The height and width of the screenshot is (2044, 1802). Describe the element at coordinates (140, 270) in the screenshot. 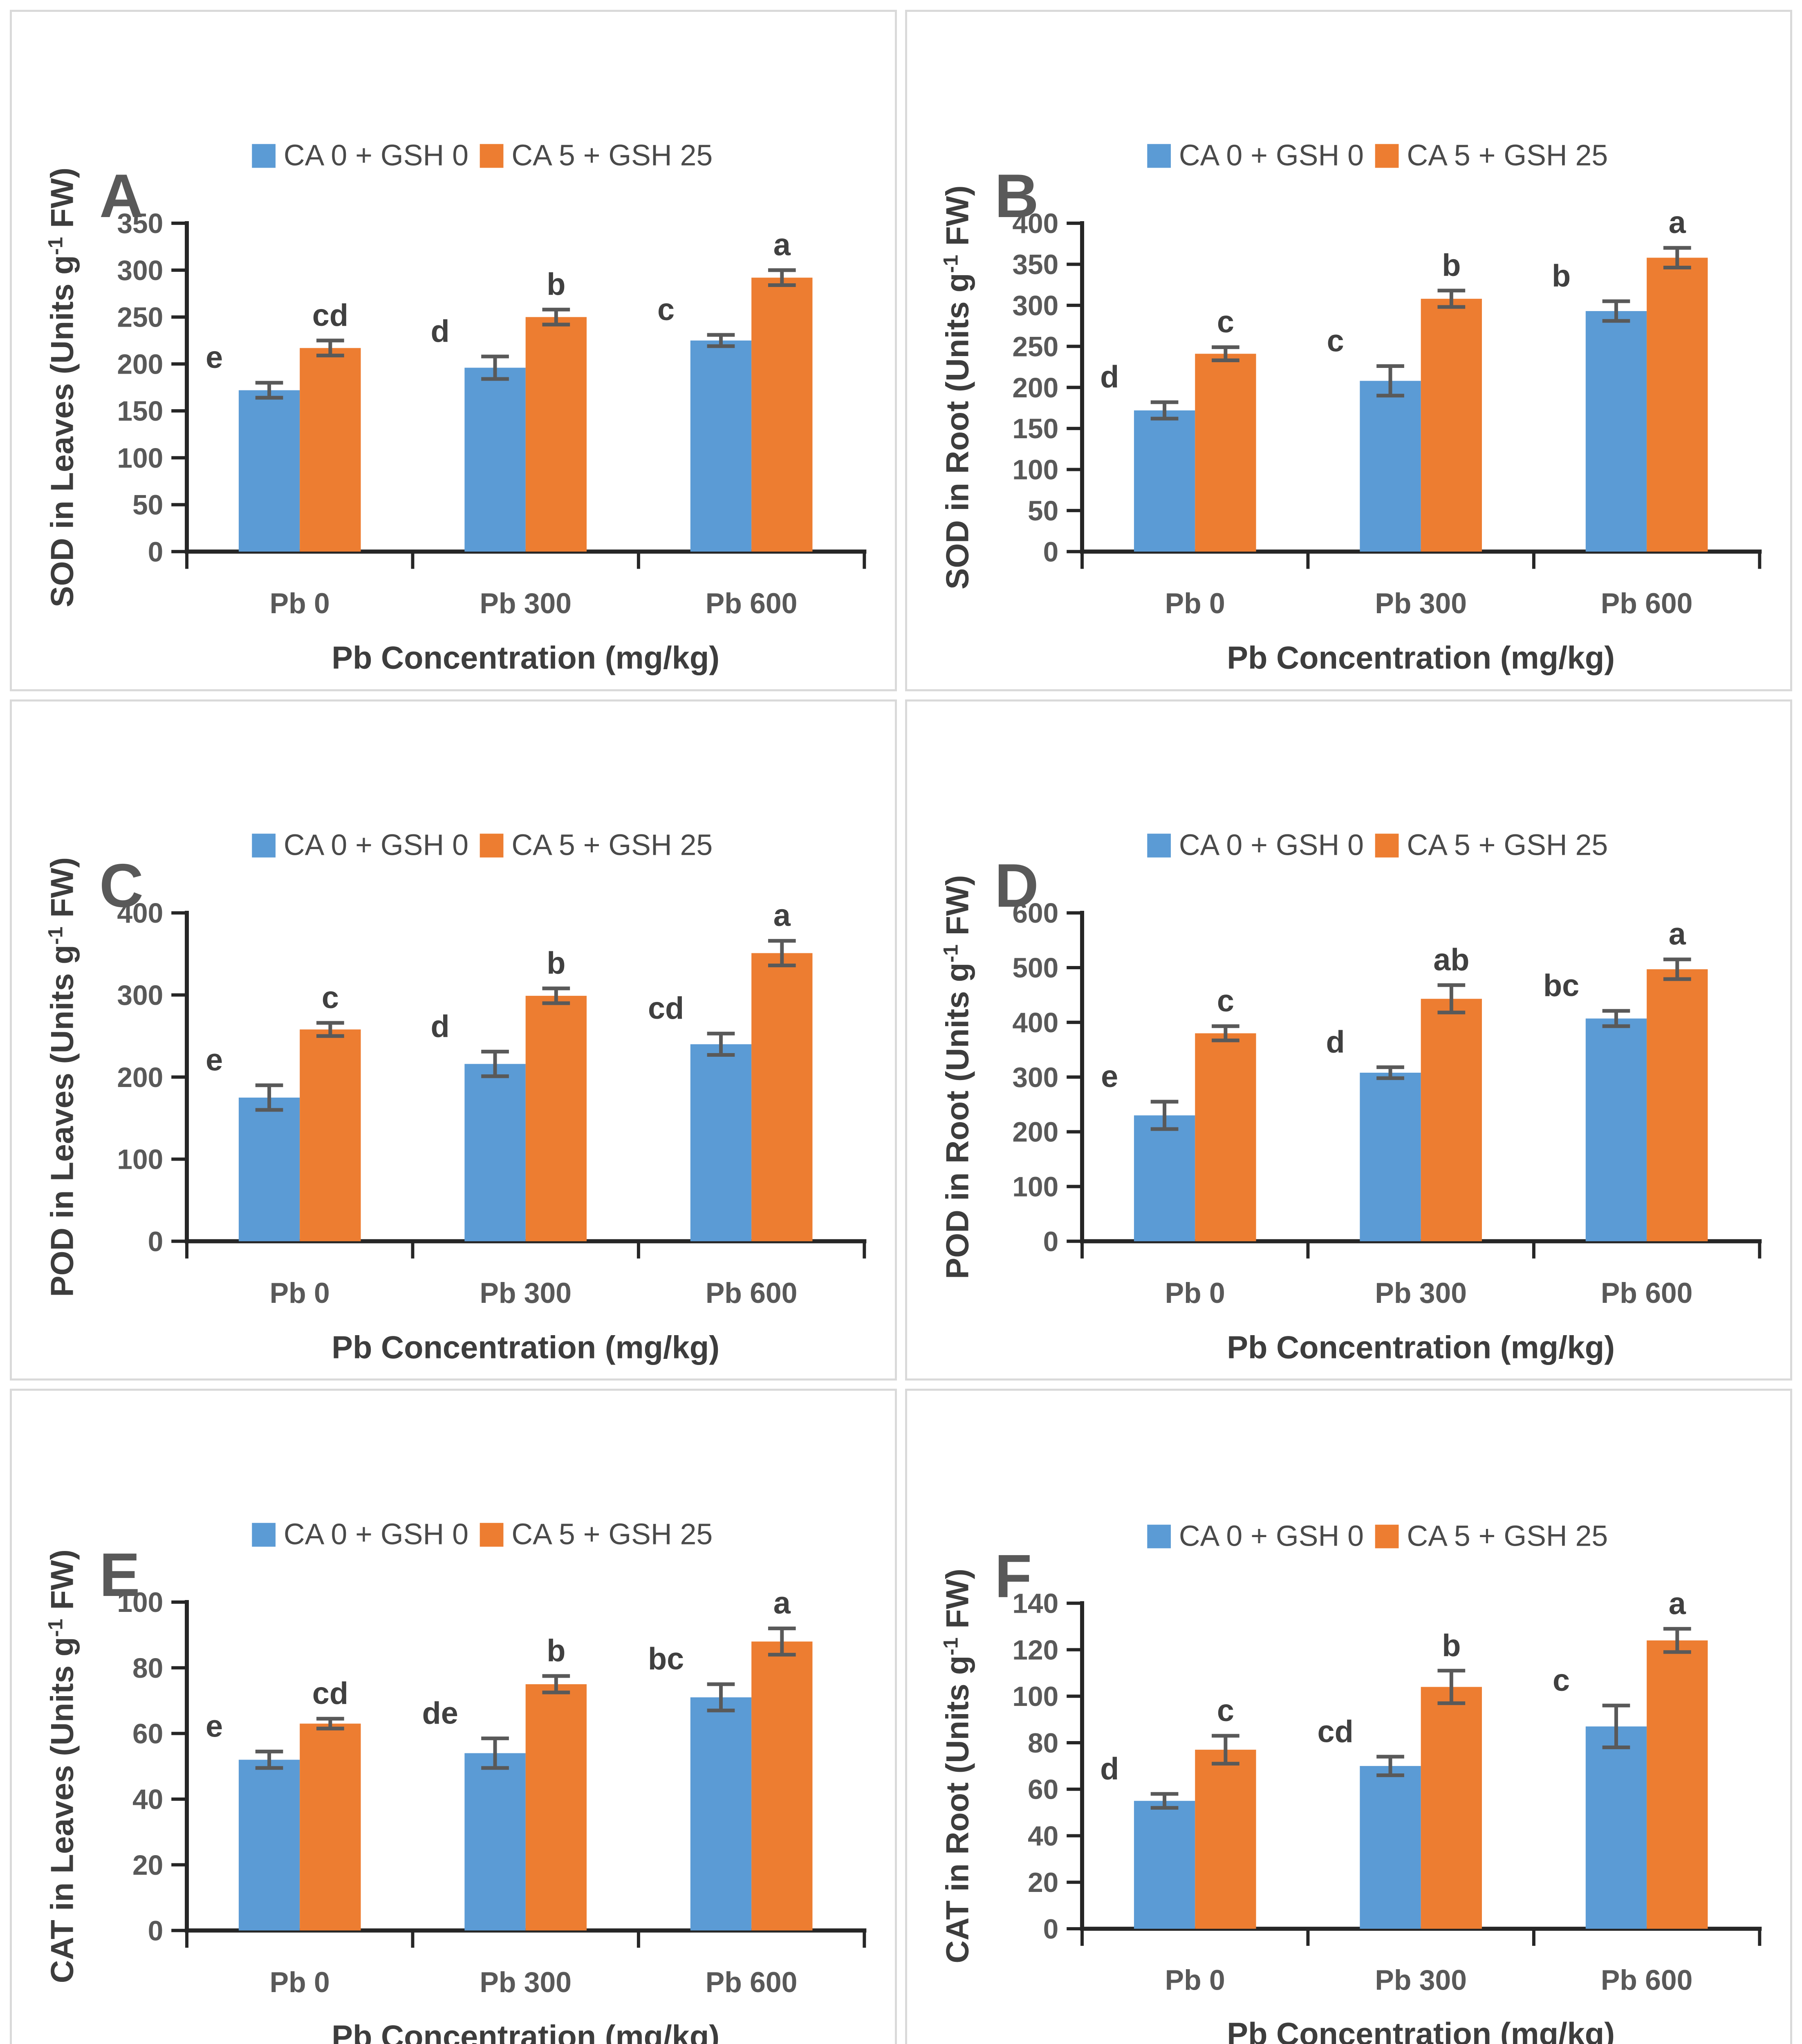

I see `y-tick-label: 300` at that location.